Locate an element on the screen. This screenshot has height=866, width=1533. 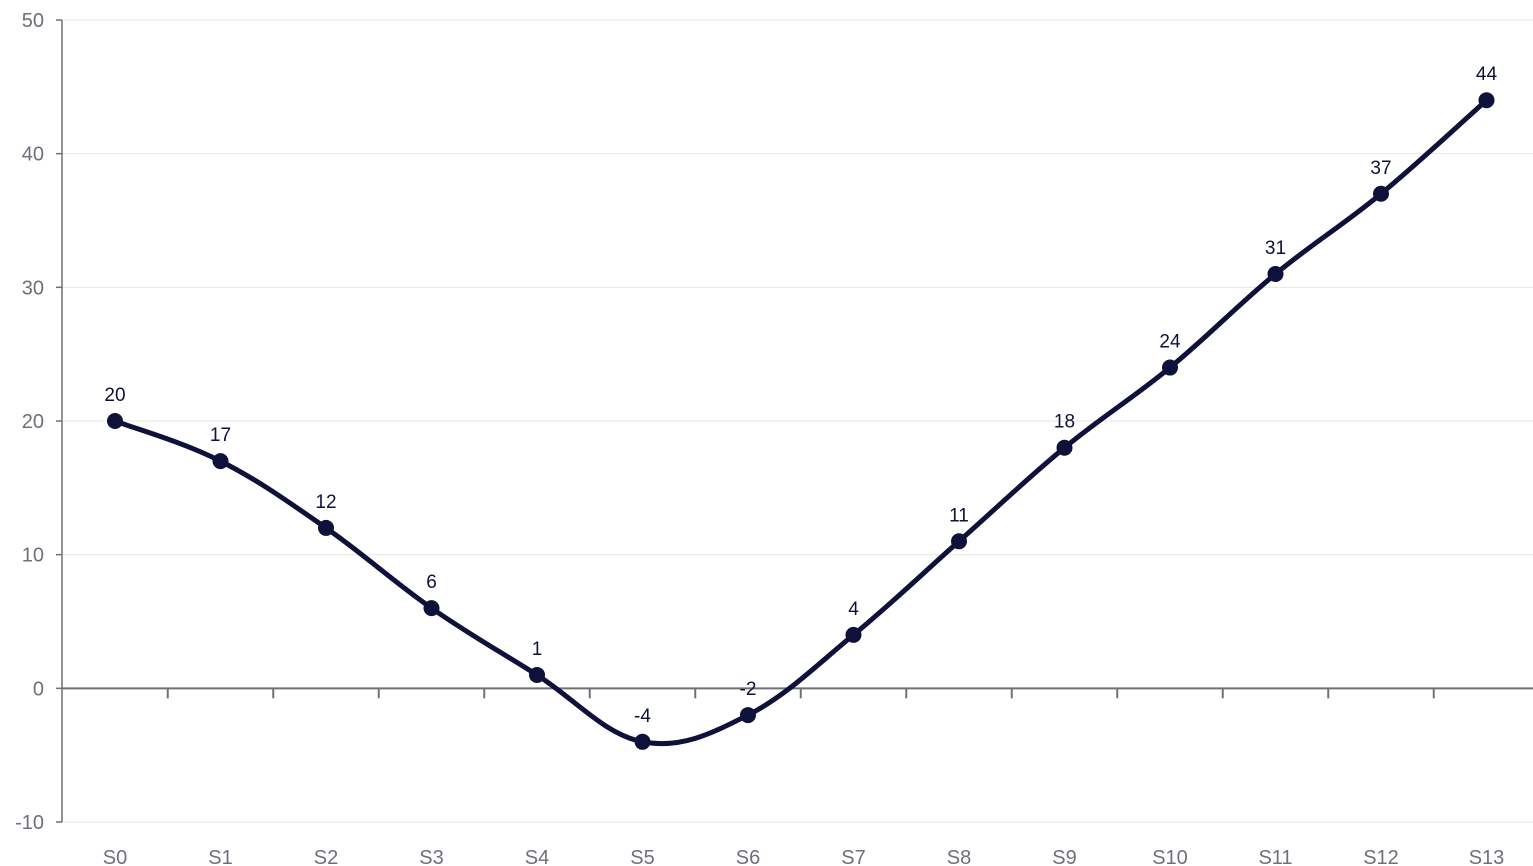
data-label: 44 is located at coordinates (1487, 74).